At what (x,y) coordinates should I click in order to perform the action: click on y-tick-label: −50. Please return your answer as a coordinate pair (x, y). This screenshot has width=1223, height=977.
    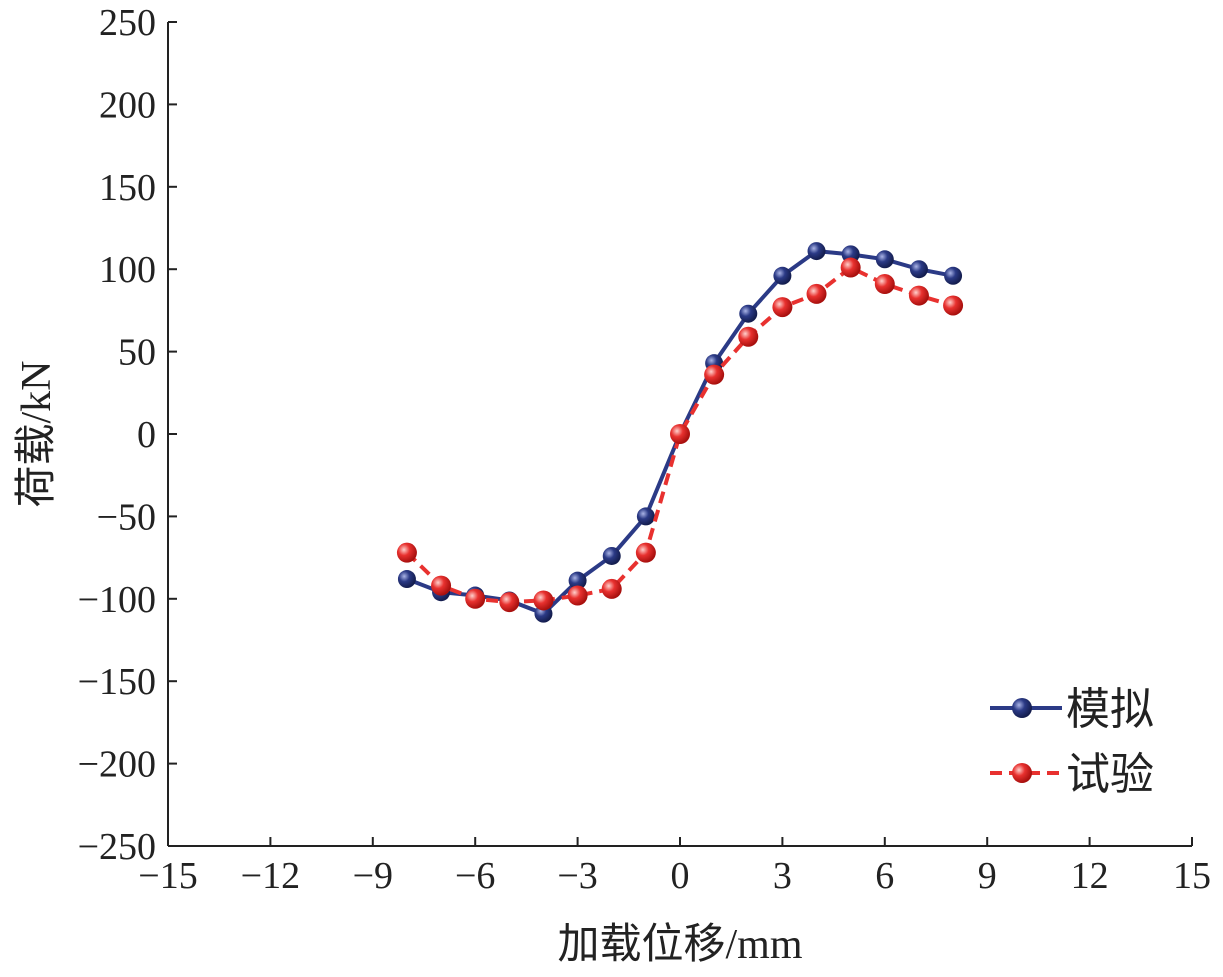
    Looking at the image, I should click on (126, 517).